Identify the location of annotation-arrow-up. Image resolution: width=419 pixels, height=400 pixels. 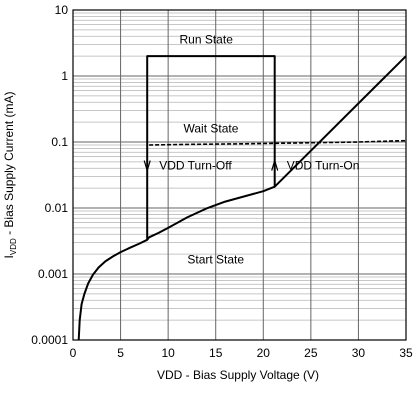
(275, 164).